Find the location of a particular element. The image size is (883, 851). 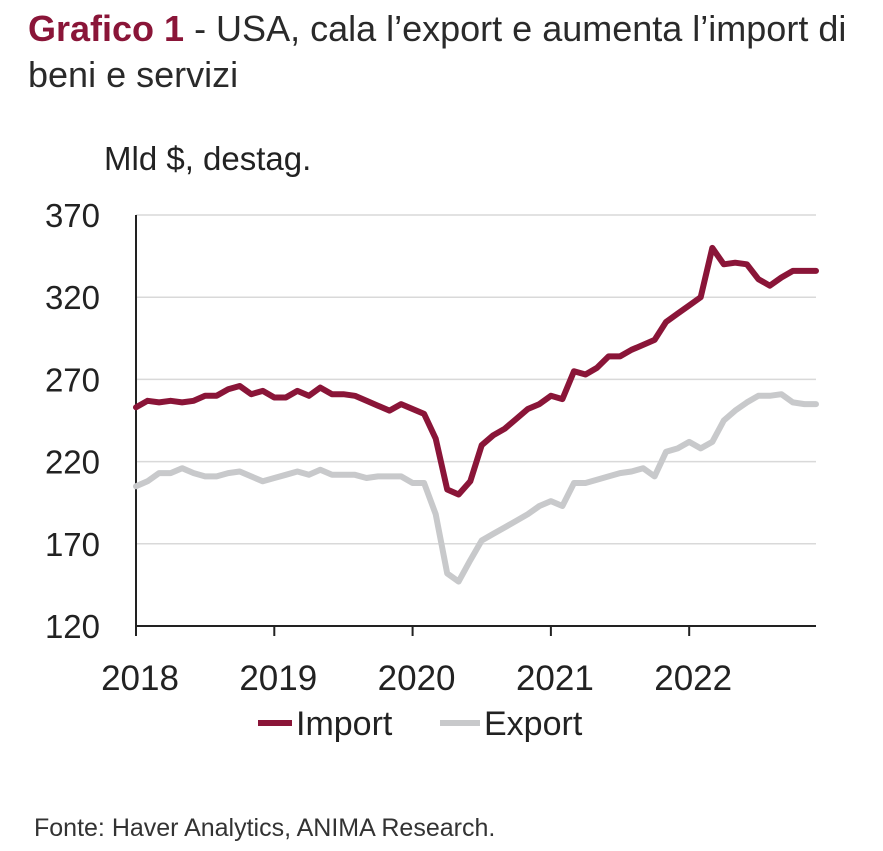

x-tick-label: 2019 is located at coordinates (278, 678).